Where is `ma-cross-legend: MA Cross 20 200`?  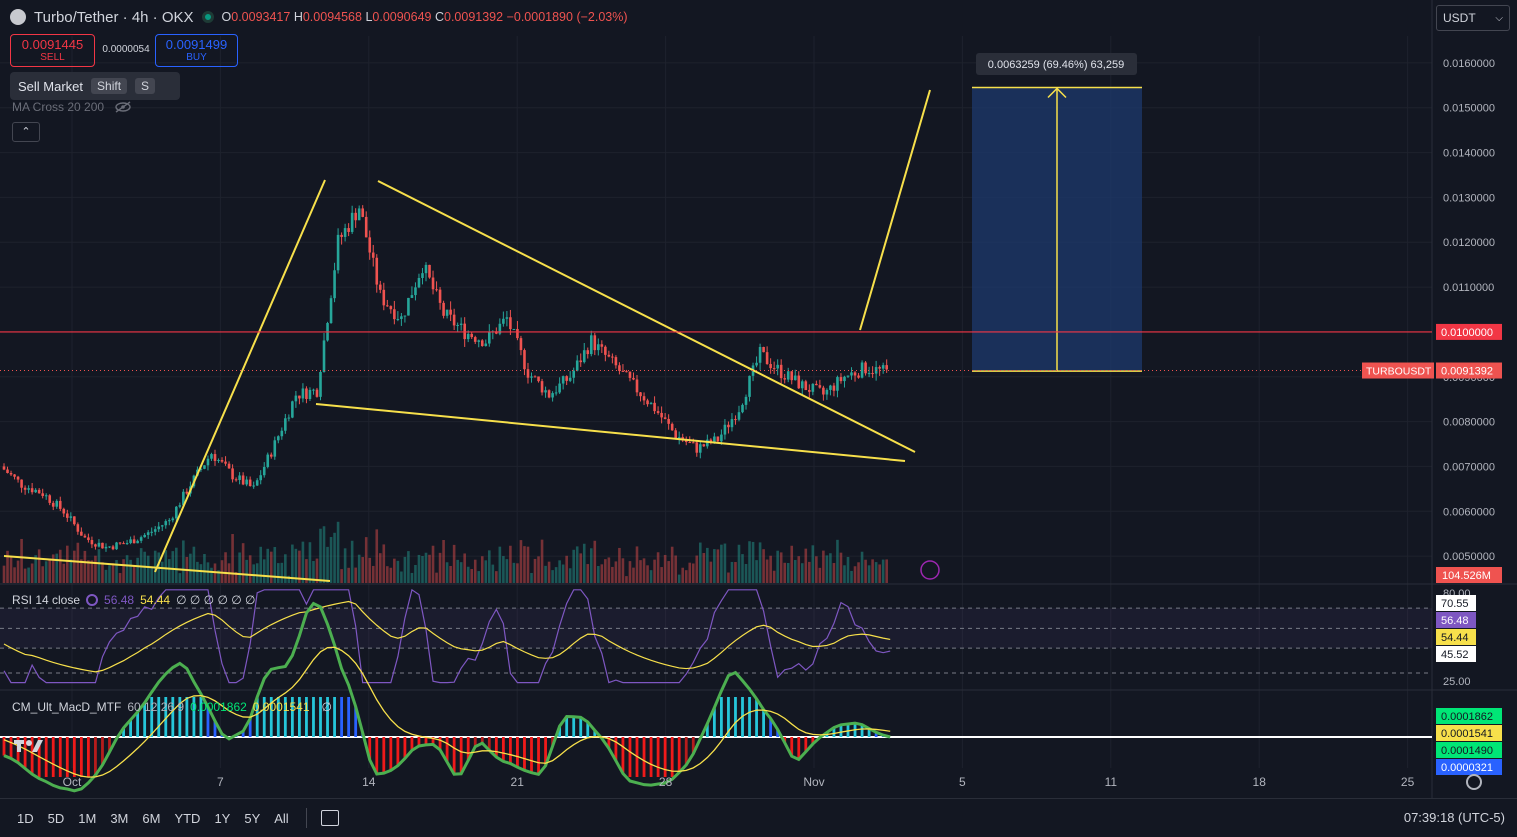
ma-cross-legend: MA Cross 20 200 is located at coordinates (72, 107).